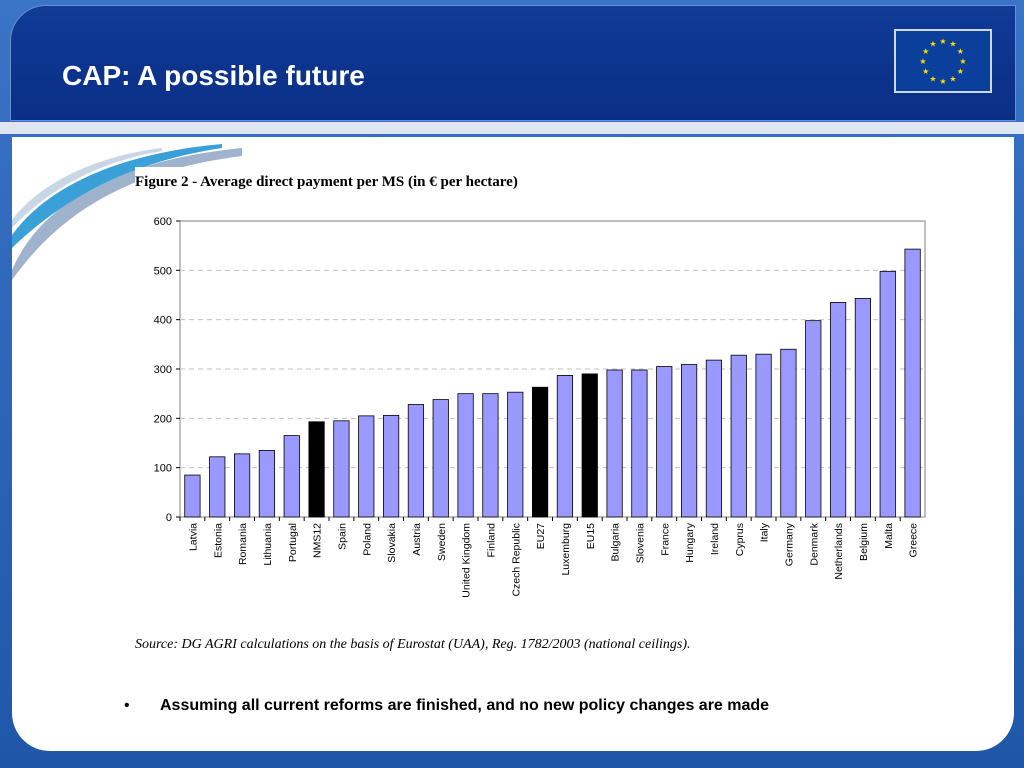 The height and width of the screenshot is (768, 1024). What do you see at coordinates (889, 536) in the screenshot?
I see `x-tick-label: Malta` at bounding box center [889, 536].